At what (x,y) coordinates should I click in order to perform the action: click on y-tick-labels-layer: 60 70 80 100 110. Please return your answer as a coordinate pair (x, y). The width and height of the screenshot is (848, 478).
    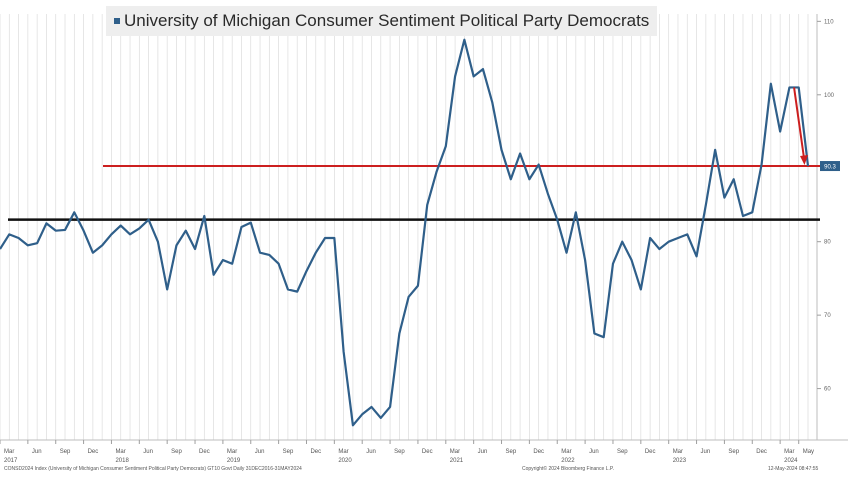
    Looking at the image, I should click on (826, 206).